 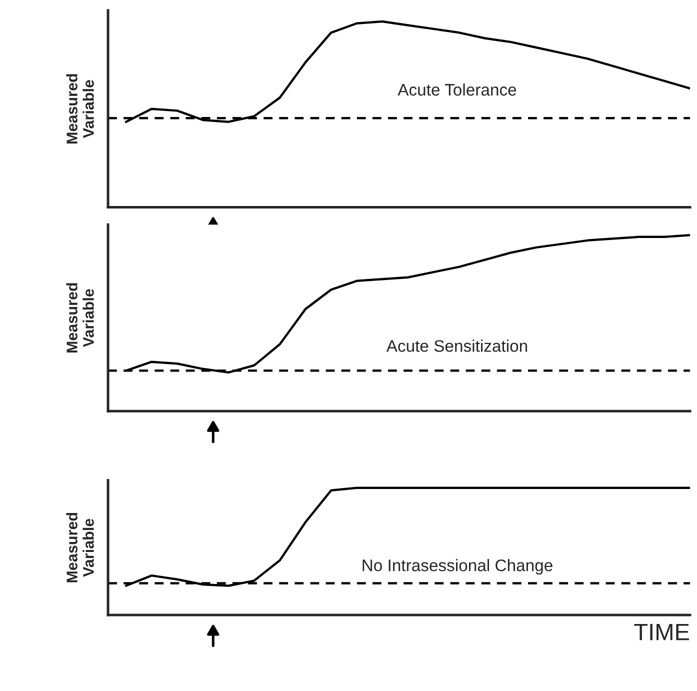 I want to click on annotation: Acute Tolerance, so click(x=457, y=89).